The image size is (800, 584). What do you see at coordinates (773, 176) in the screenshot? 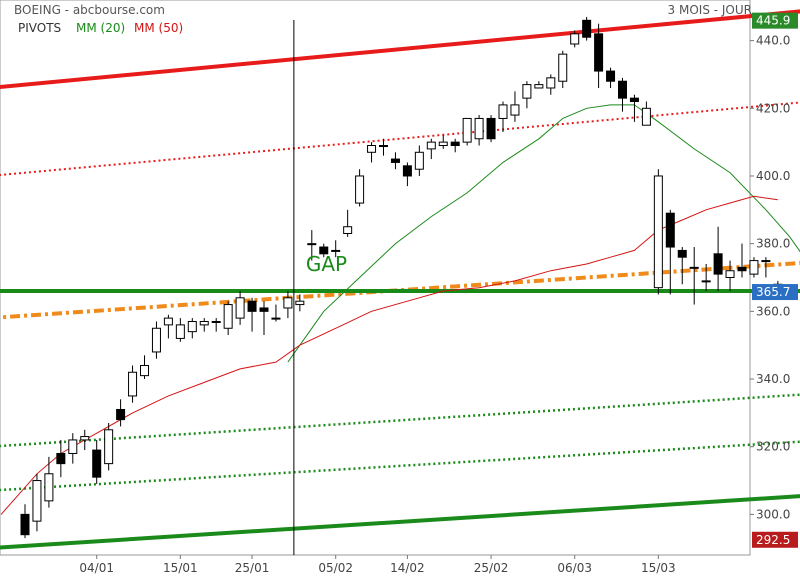
I see `y-tick-label: 400.0` at bounding box center [773, 176].